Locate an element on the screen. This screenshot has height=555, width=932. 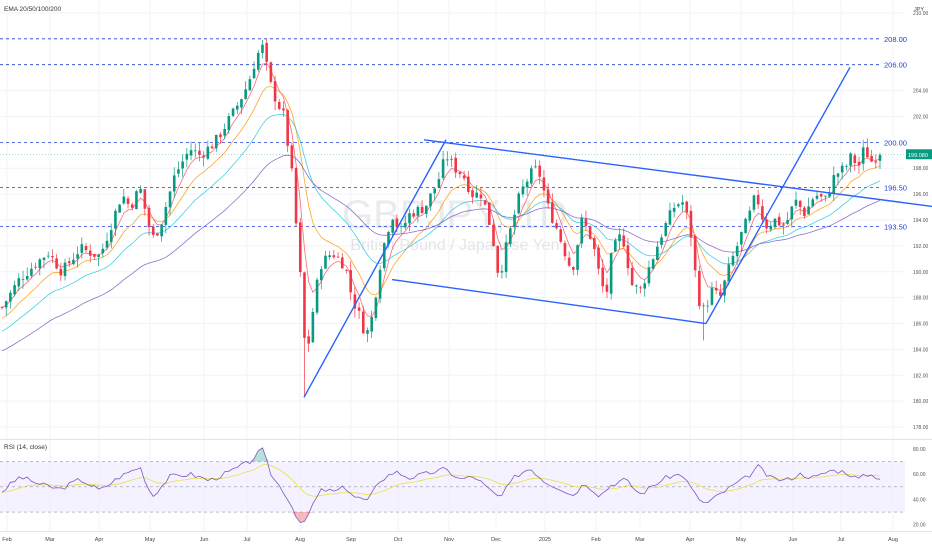
price-tick-label: 188.00 is located at coordinates (921, 299).